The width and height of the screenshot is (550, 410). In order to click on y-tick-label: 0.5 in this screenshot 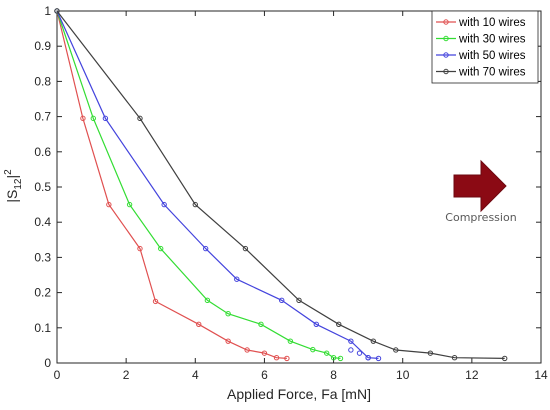, I will do `click(42, 187)`.